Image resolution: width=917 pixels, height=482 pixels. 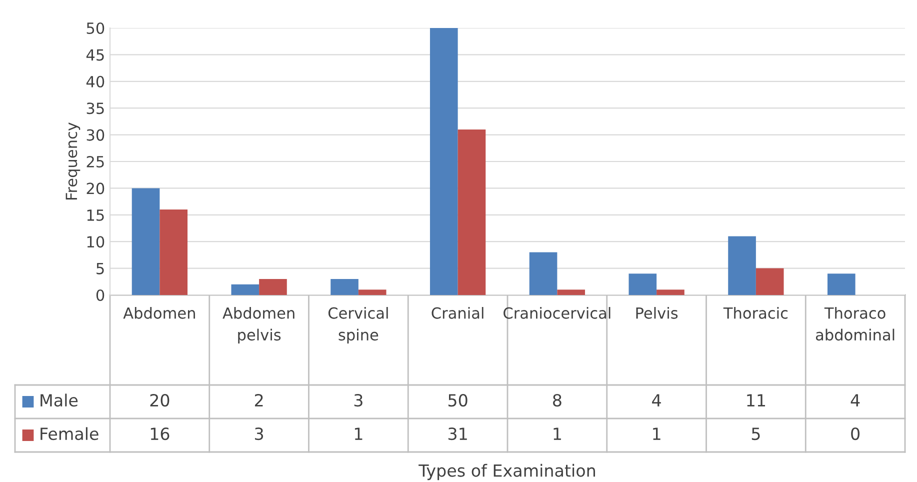 I want to click on x-tick-label: Cervical spine, so click(x=358, y=325).